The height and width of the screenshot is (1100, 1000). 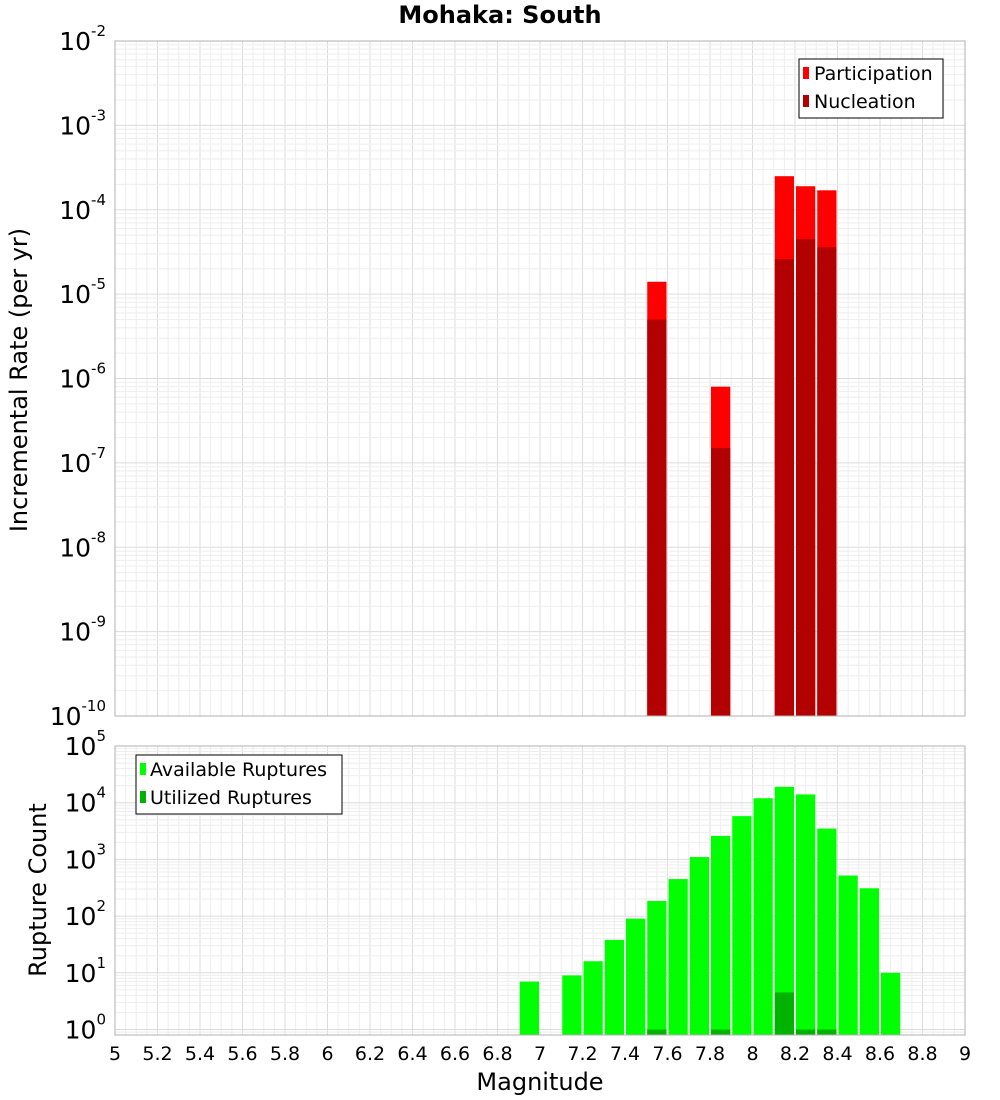 I want to click on x-tick-label-5: 5, so click(x=115, y=1054).